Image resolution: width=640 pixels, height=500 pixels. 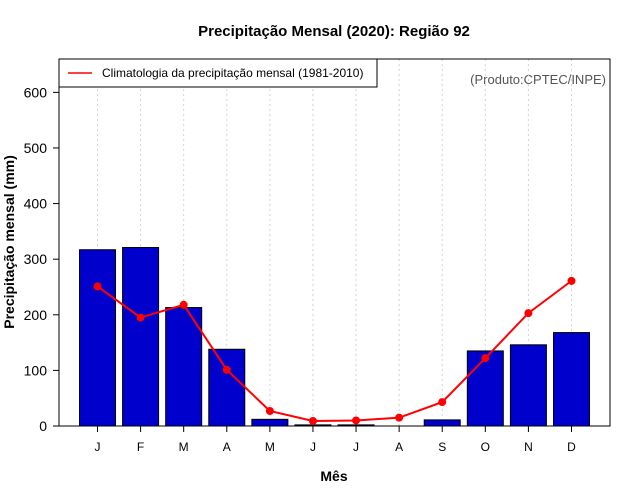 What do you see at coordinates (36, 92) in the screenshot?
I see `y-tick-label: 600` at bounding box center [36, 92].